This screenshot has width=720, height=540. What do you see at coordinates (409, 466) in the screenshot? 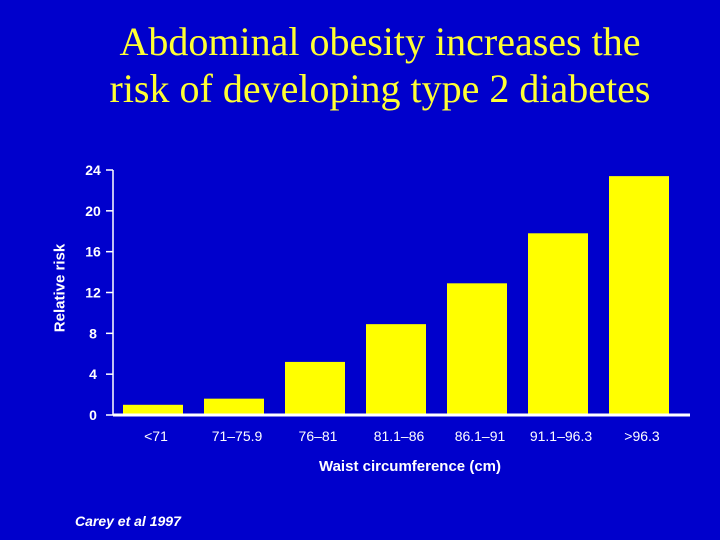
I see `x-axis-label: Waist circumference (cm)` at bounding box center [409, 466].